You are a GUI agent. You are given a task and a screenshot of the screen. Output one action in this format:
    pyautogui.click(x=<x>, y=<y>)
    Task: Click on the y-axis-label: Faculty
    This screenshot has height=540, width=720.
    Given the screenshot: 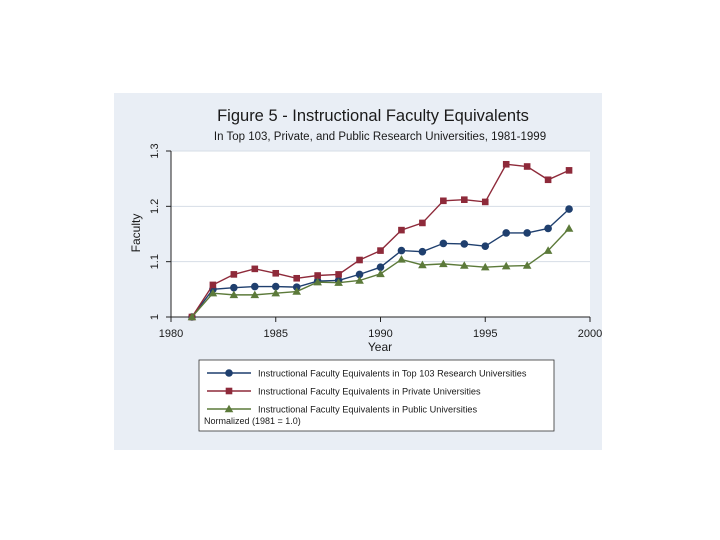 What is the action you would take?
    pyautogui.click(x=136, y=233)
    